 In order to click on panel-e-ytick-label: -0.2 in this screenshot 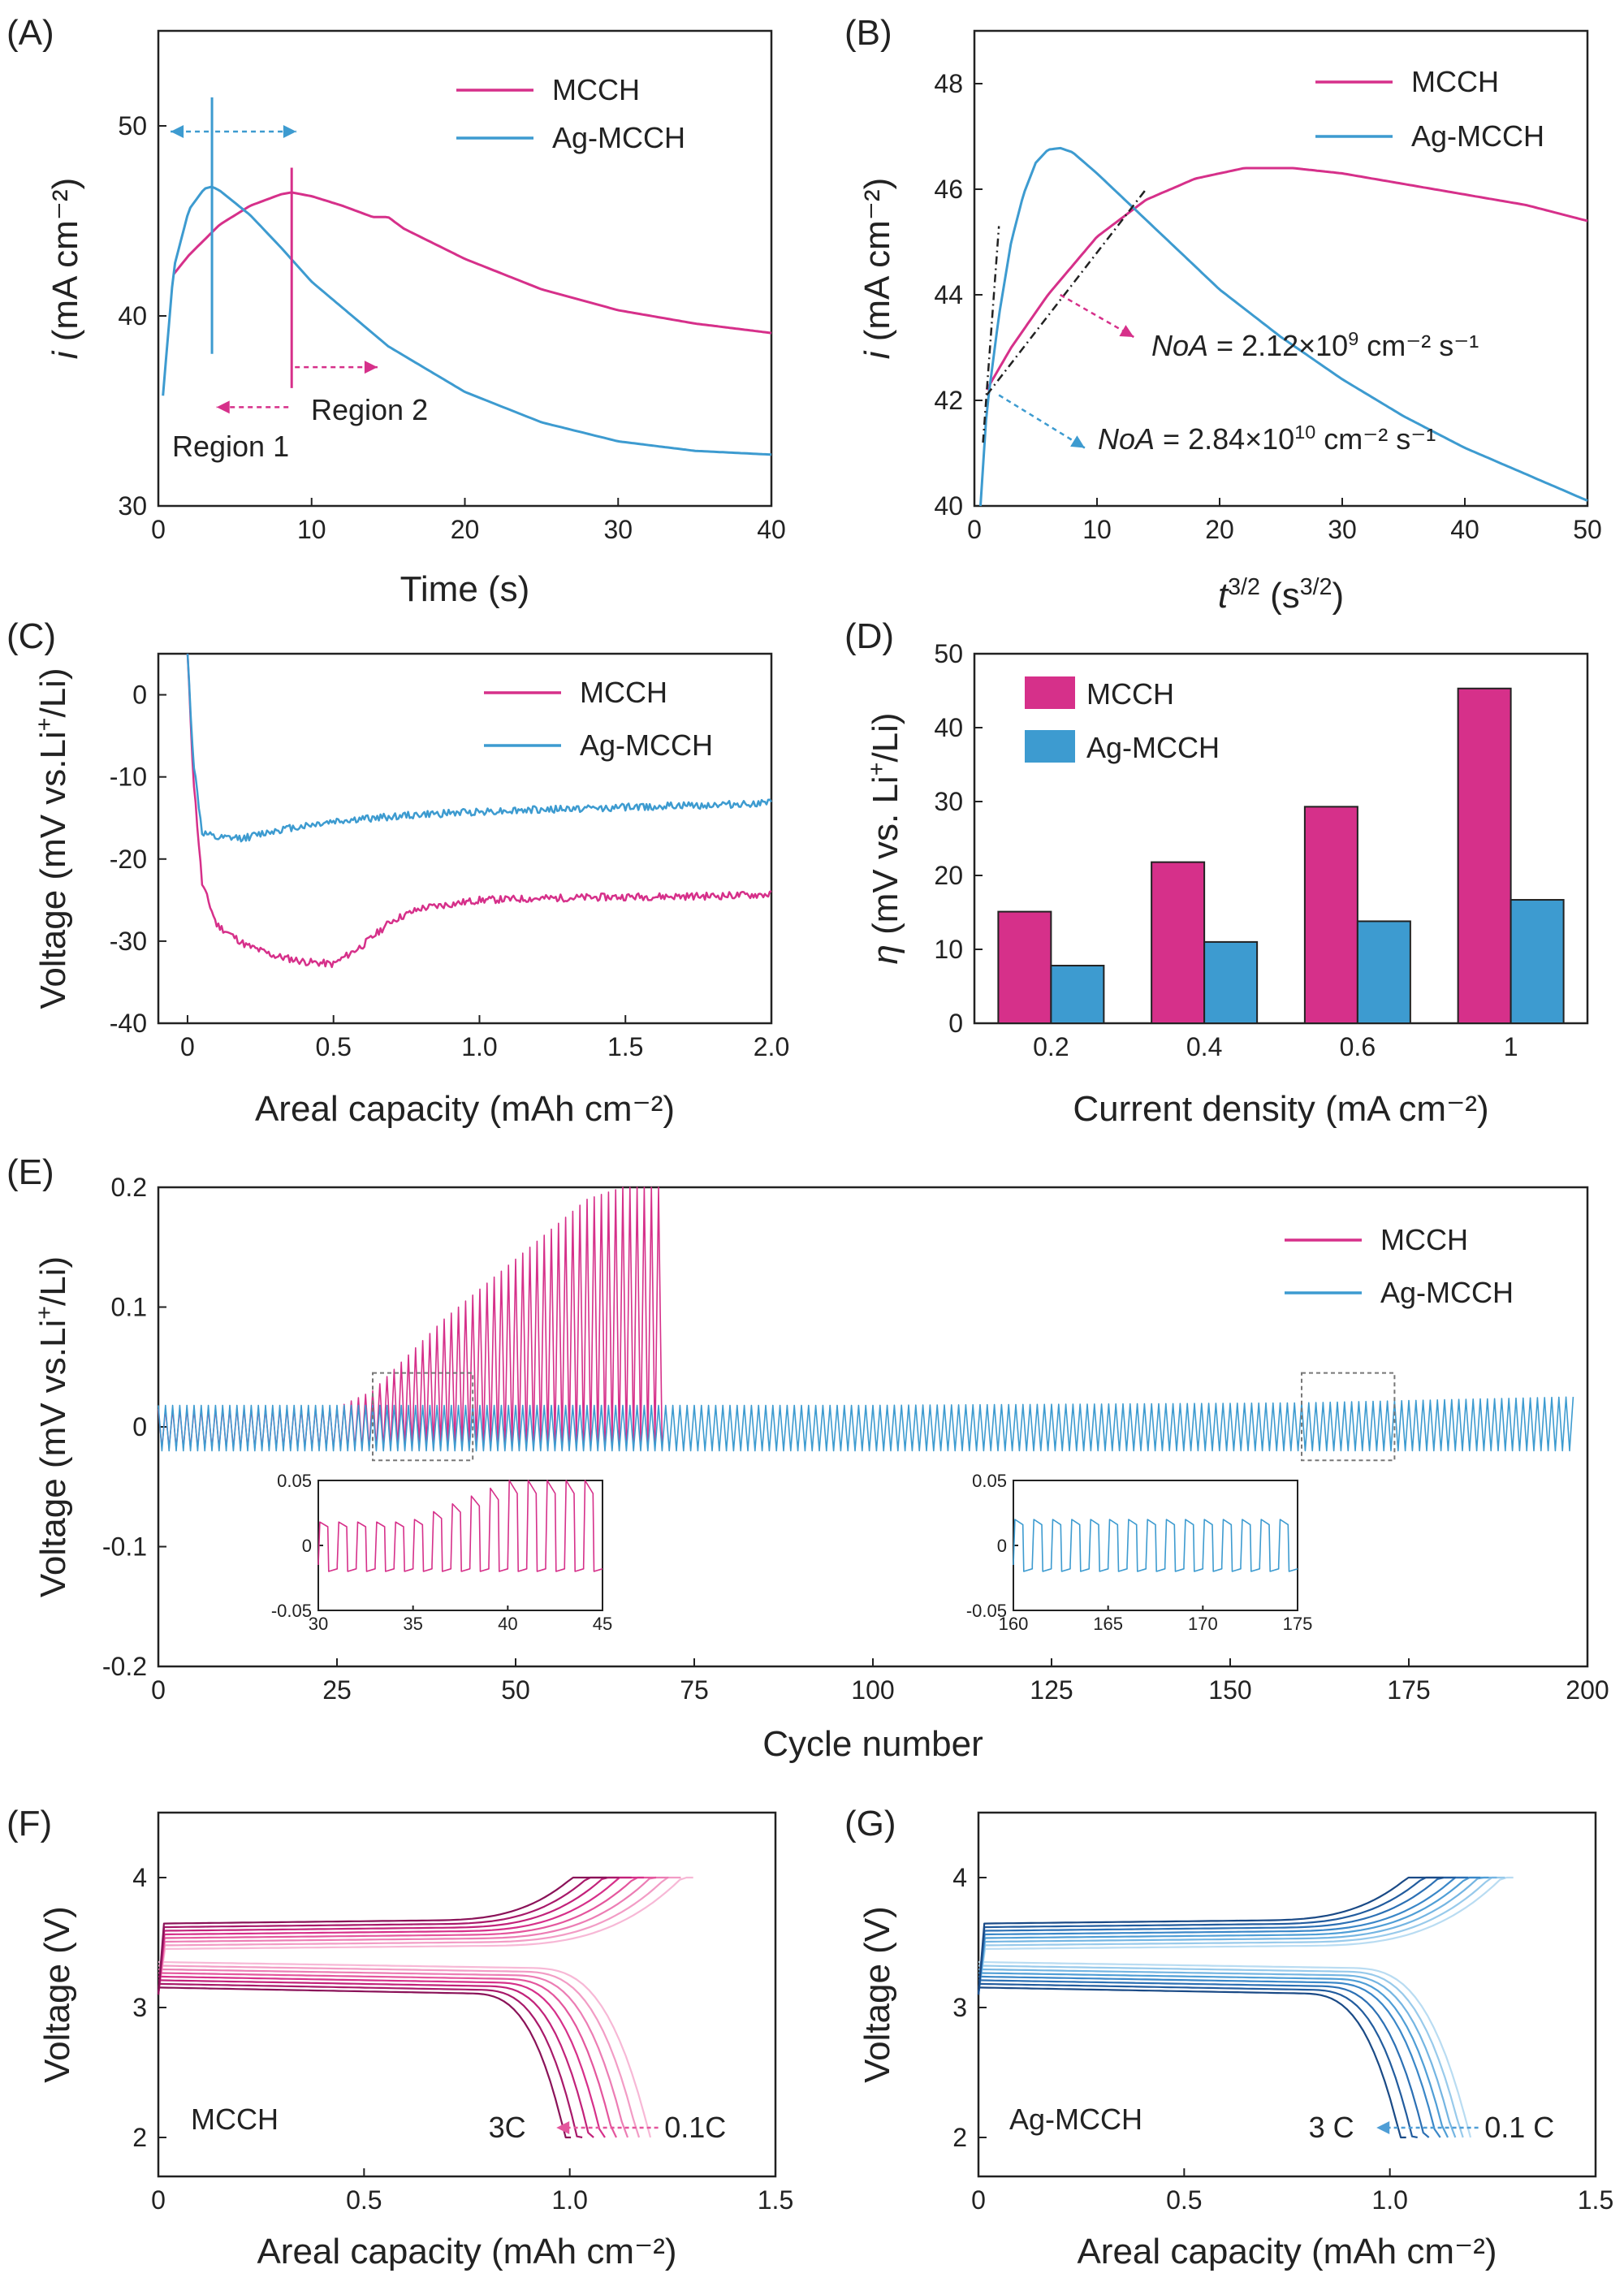, I will do `click(124, 1666)`.